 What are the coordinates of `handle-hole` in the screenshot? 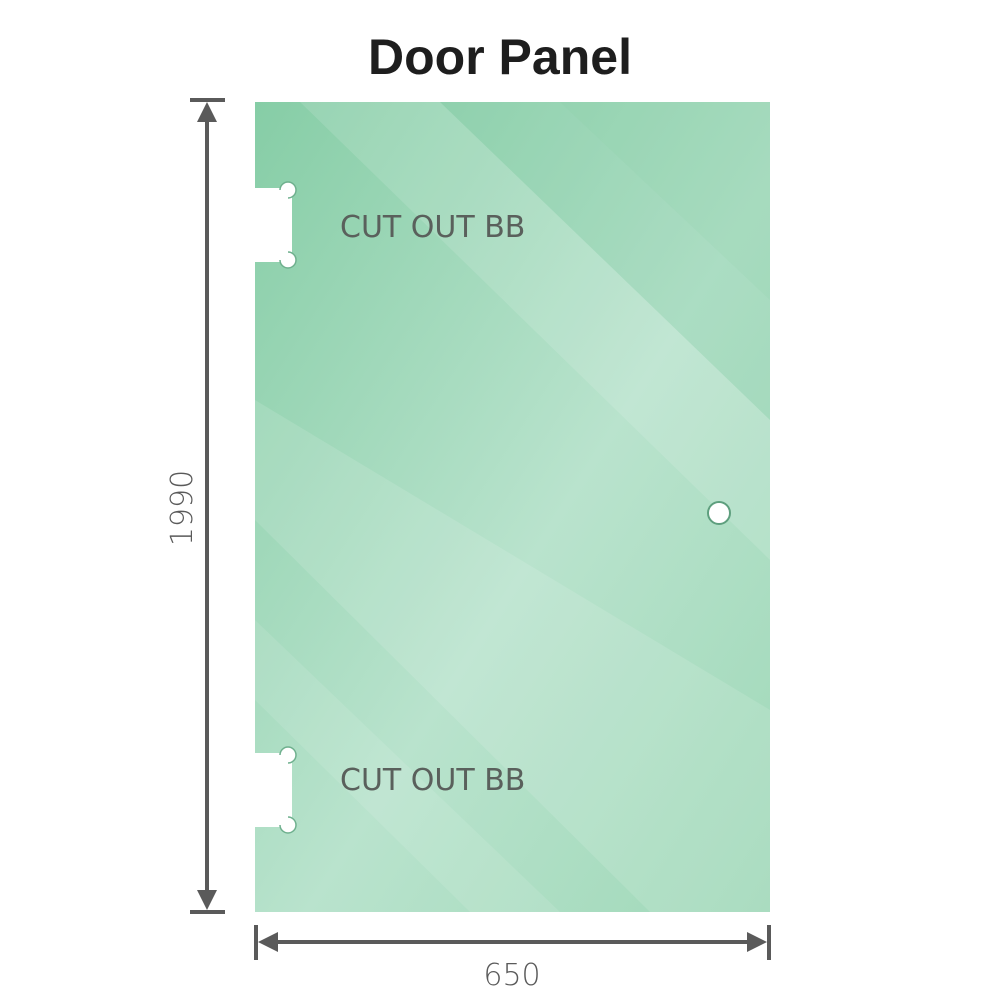 It's located at (719, 513).